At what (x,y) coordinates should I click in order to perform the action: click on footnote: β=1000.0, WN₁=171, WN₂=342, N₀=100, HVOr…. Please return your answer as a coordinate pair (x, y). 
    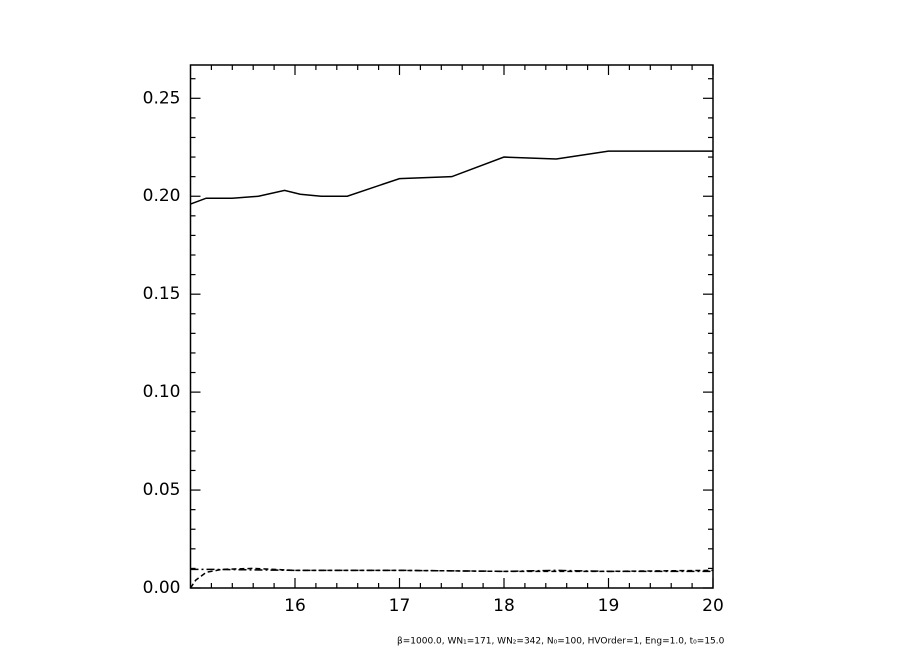
    Looking at the image, I should click on (561, 642).